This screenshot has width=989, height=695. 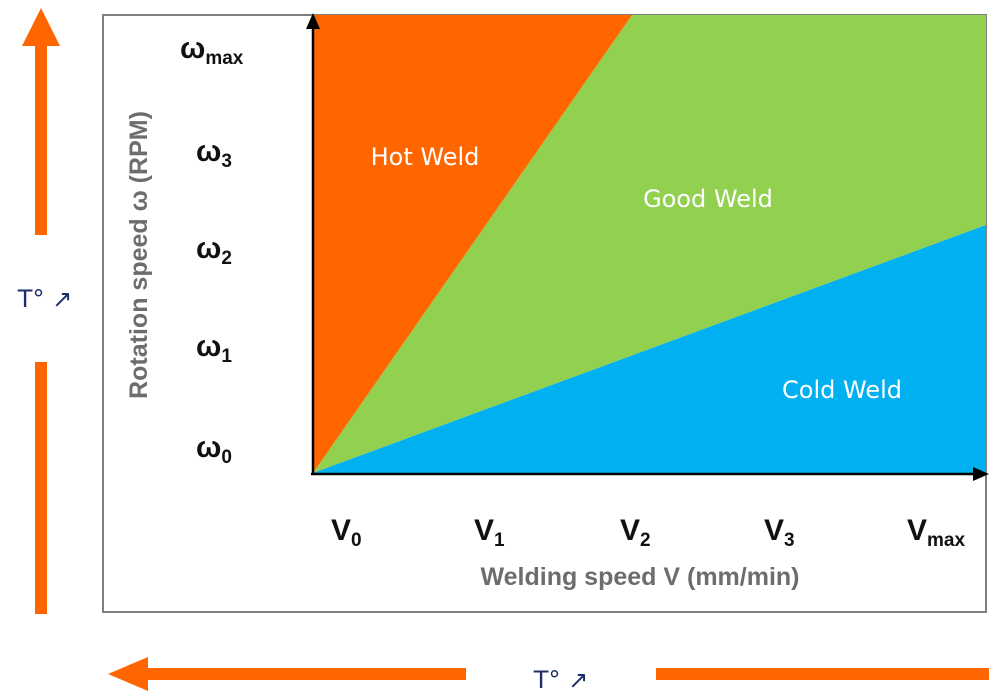 I want to click on x-tick-subscript: 0, so click(x=356, y=540).